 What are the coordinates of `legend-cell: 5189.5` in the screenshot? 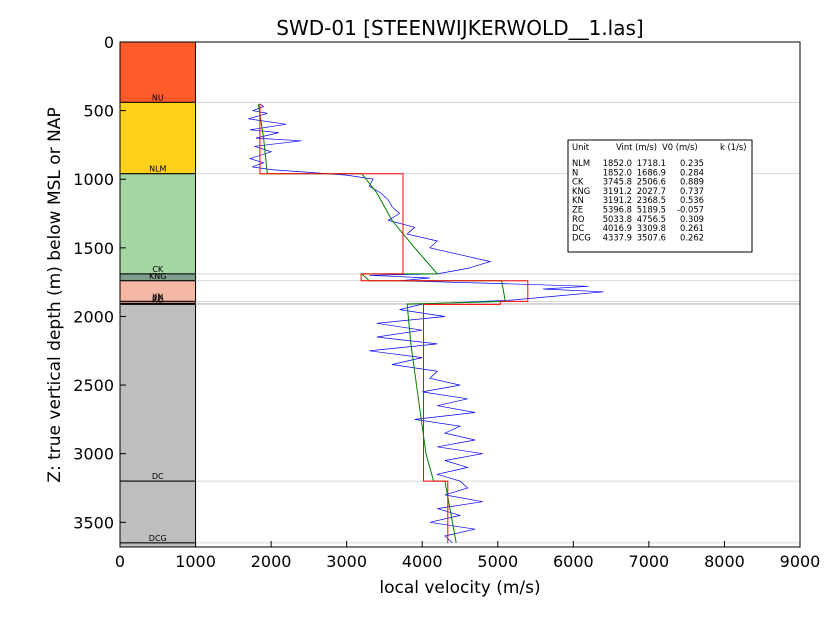 It's located at (651, 210).